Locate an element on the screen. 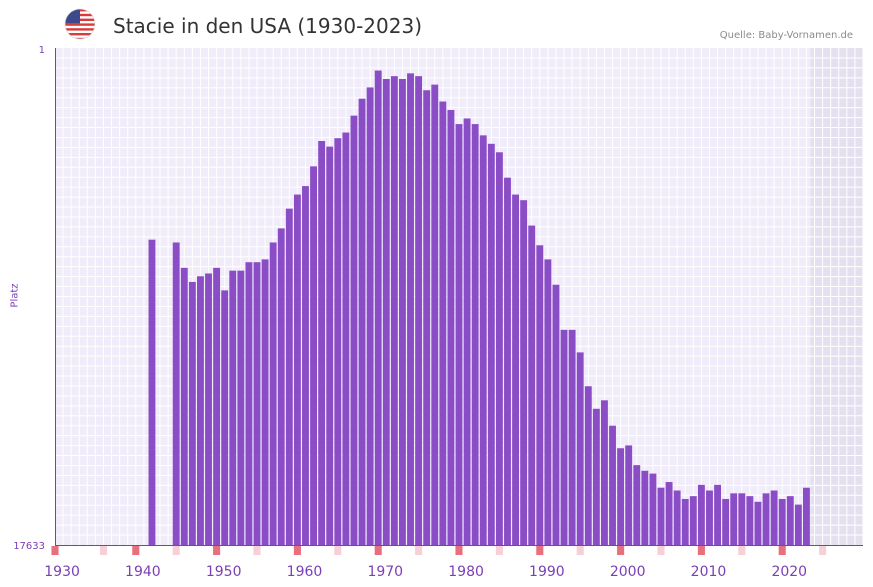  bar-1980 is located at coordinates (467, 331).